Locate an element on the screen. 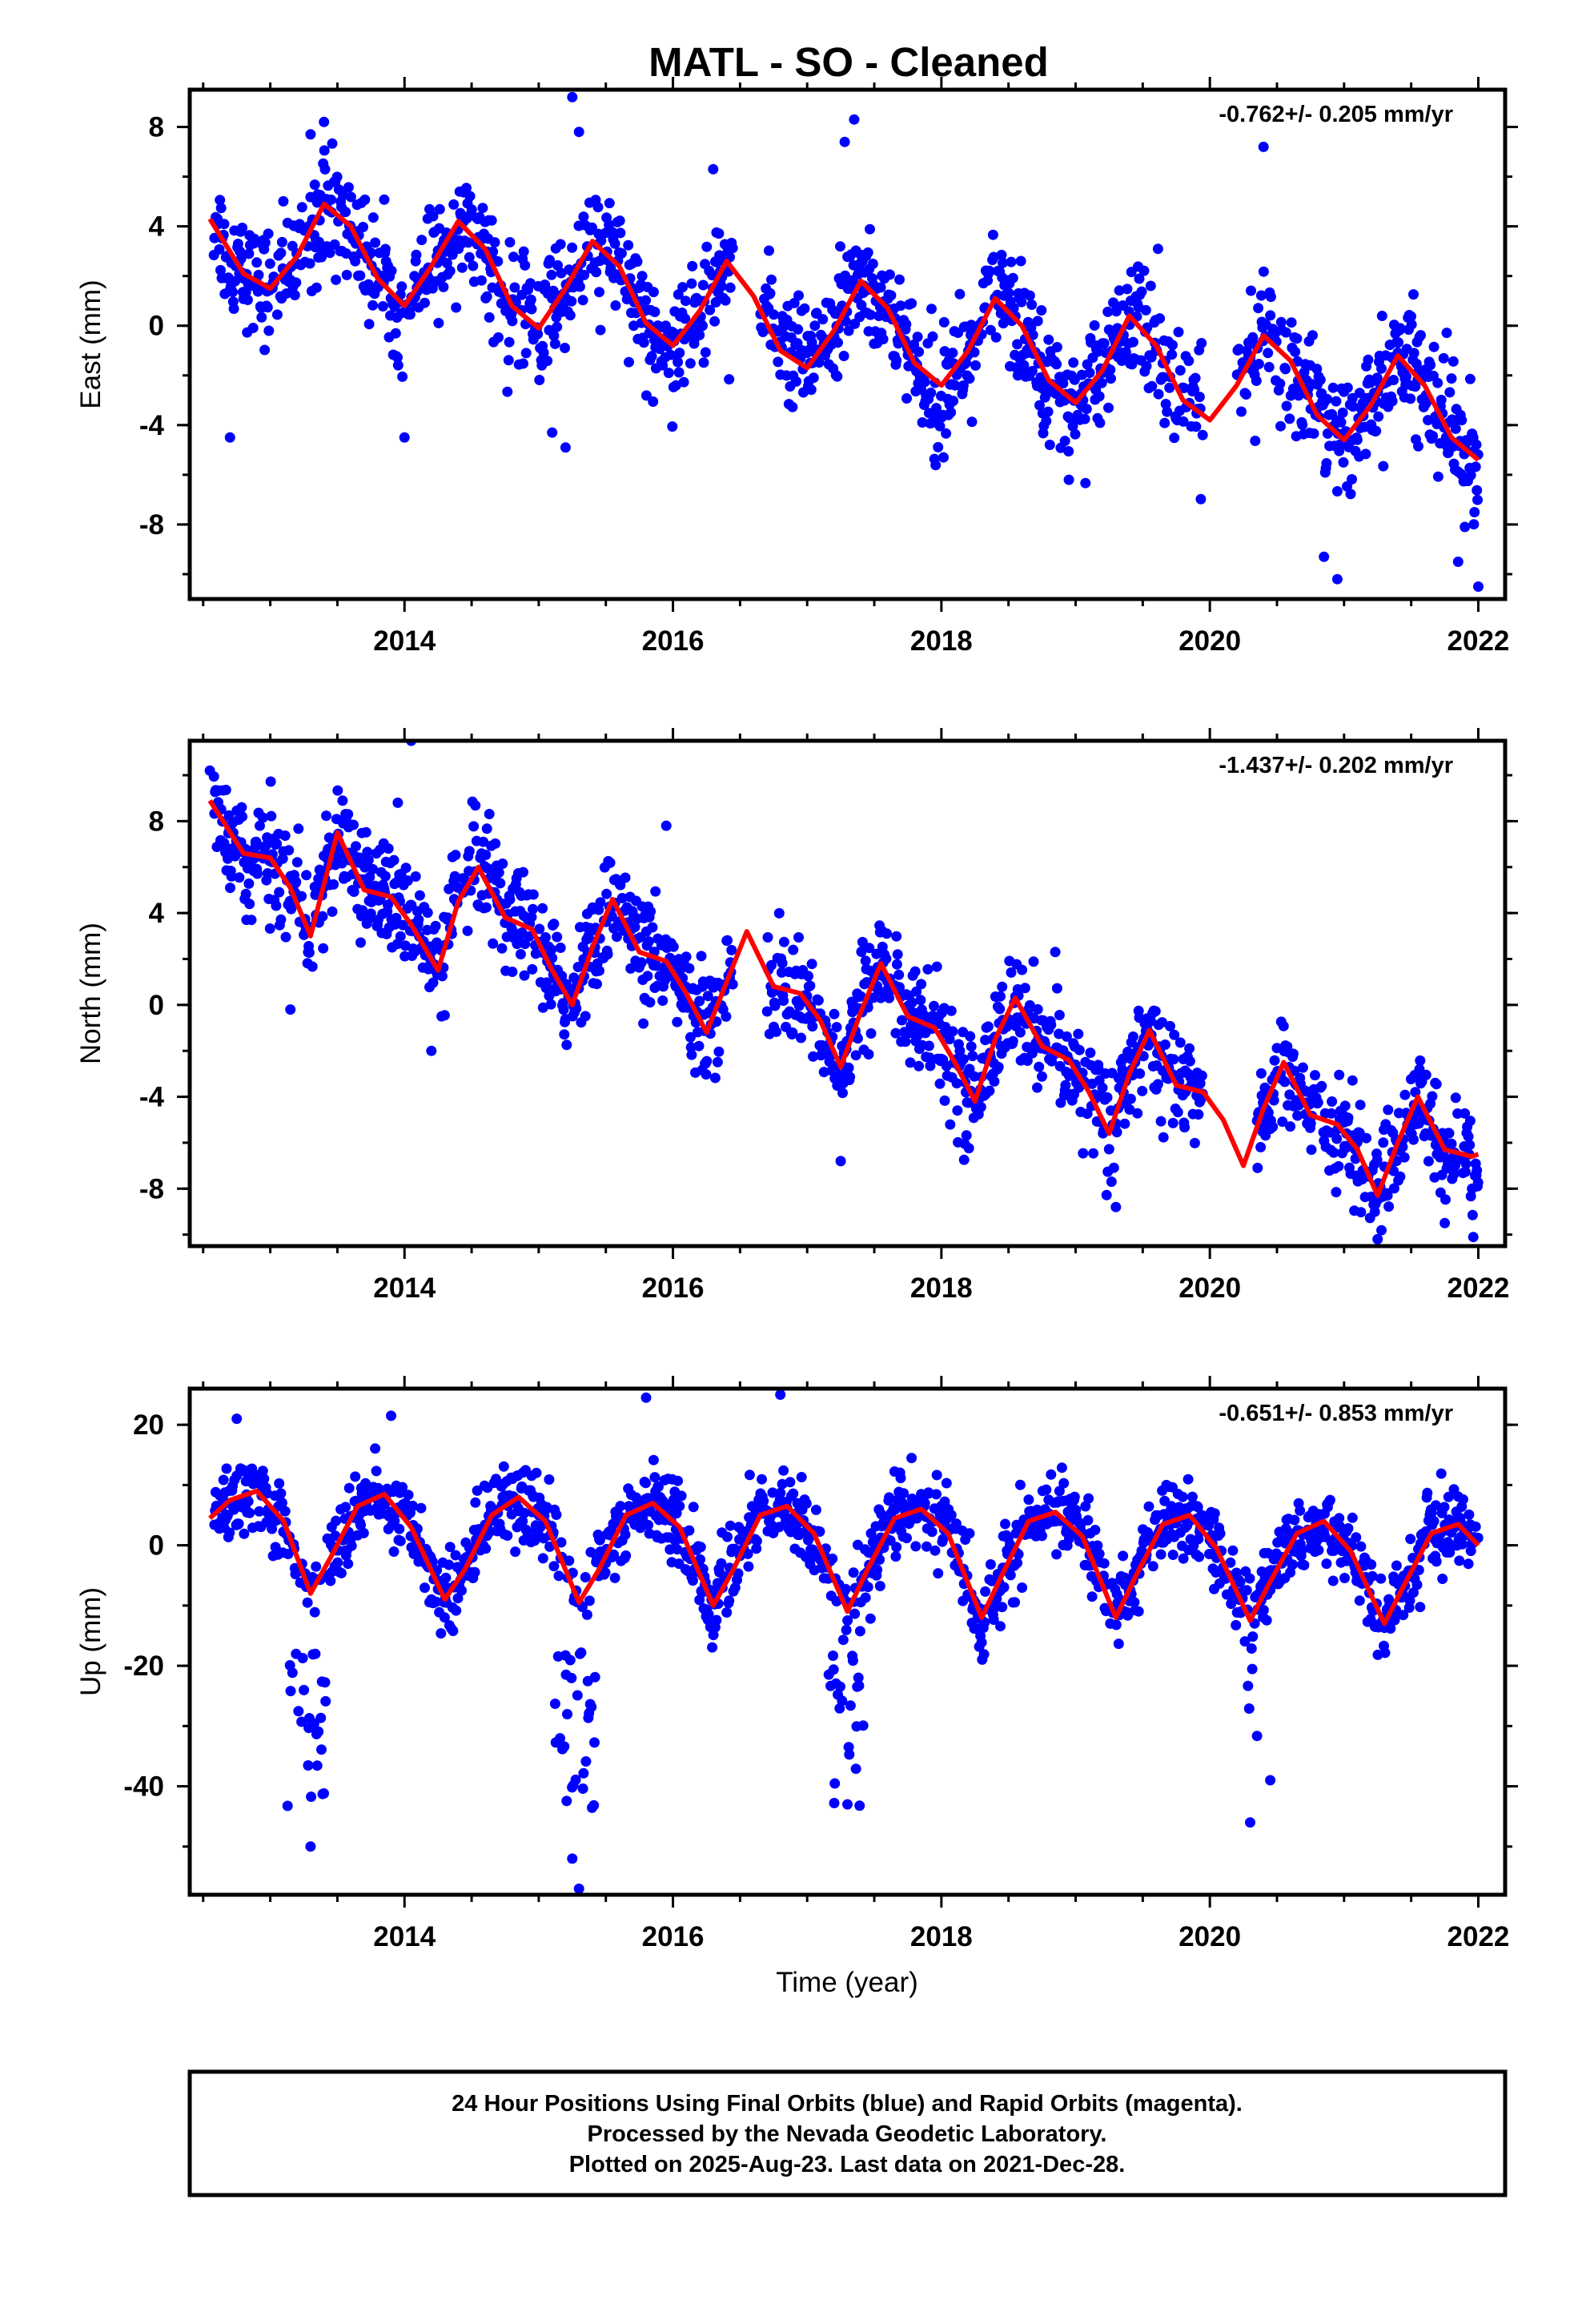 Image resolution: width=1582 pixels, height=2324 pixels. y-tick-label: 0 is located at coordinates (156, 1546).